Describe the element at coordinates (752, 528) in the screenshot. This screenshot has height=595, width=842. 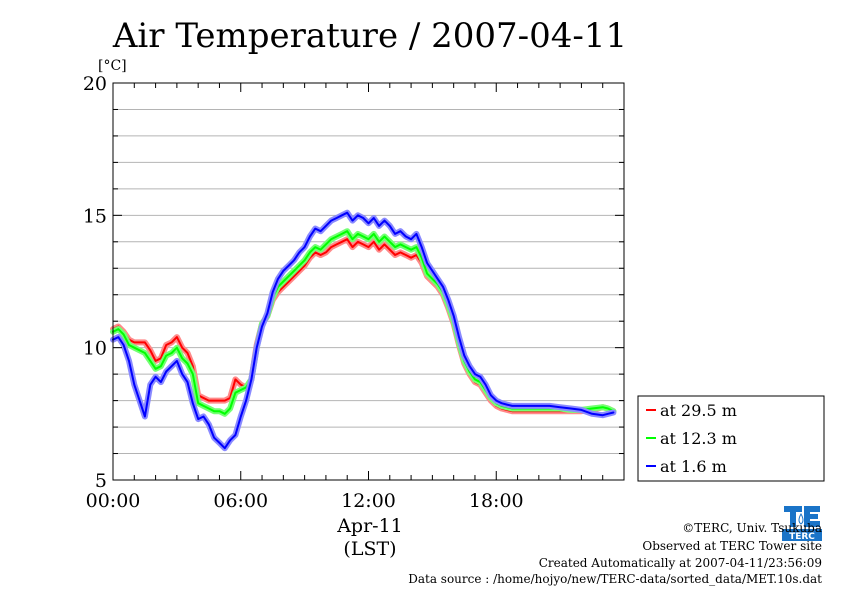
I see `credit-org: ©TERC, Univ. Tsukuba` at that location.